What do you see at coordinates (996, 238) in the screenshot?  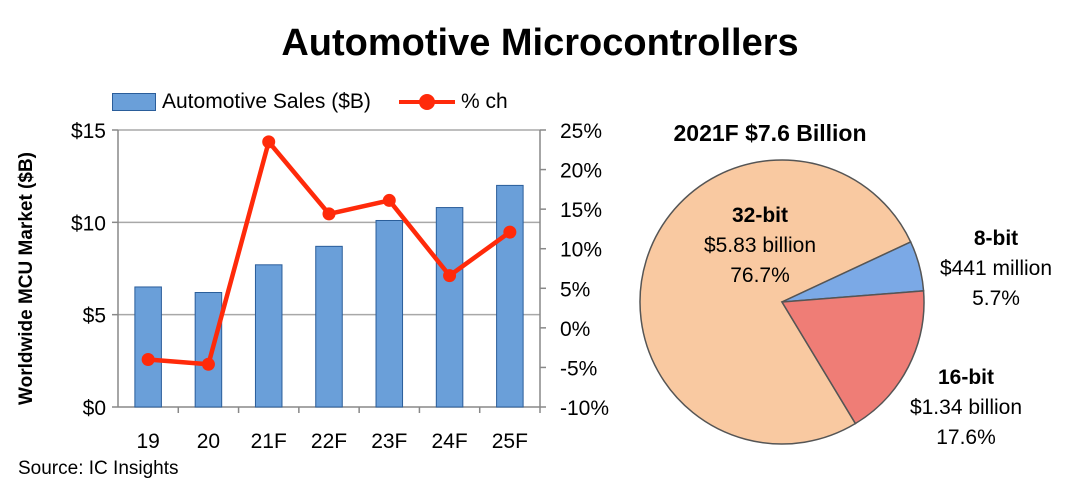 I see `pie-label-8-bit-name: 8-bit` at bounding box center [996, 238].